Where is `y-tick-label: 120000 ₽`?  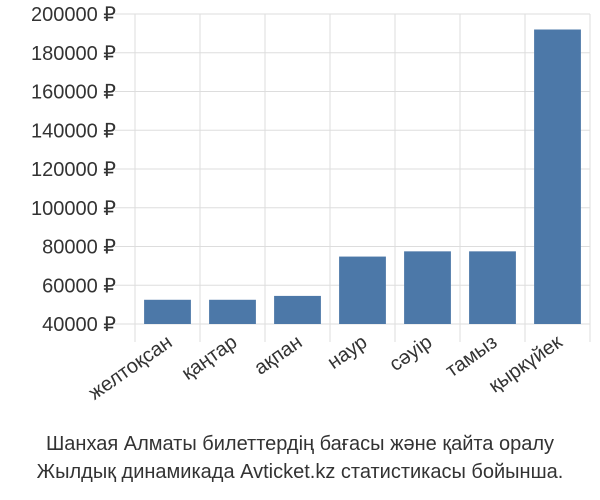
y-tick-label: 120000 ₽ is located at coordinates (73, 170).